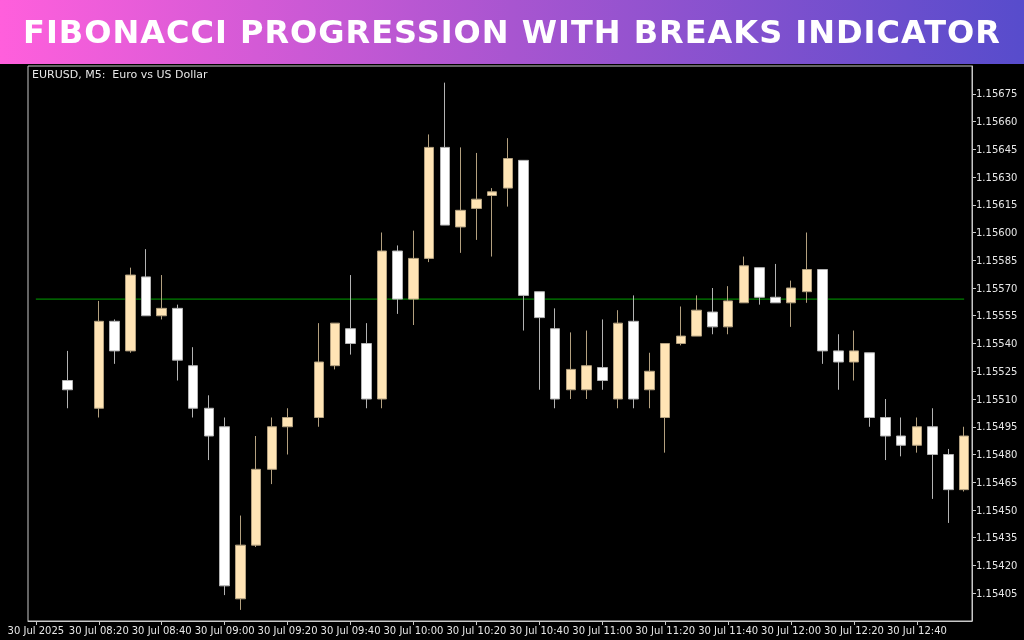 The width and height of the screenshot is (1024, 640). Describe the element at coordinates (224, 630) in the screenshot. I see `x-tick-label: 30 Jul 09:00` at that location.